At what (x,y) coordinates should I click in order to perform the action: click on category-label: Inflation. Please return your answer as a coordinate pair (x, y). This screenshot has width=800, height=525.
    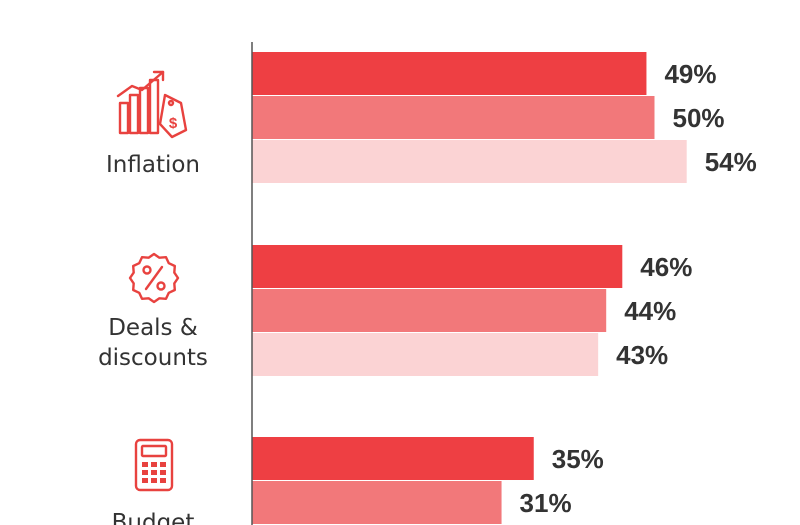
    Looking at the image, I should click on (153, 165).